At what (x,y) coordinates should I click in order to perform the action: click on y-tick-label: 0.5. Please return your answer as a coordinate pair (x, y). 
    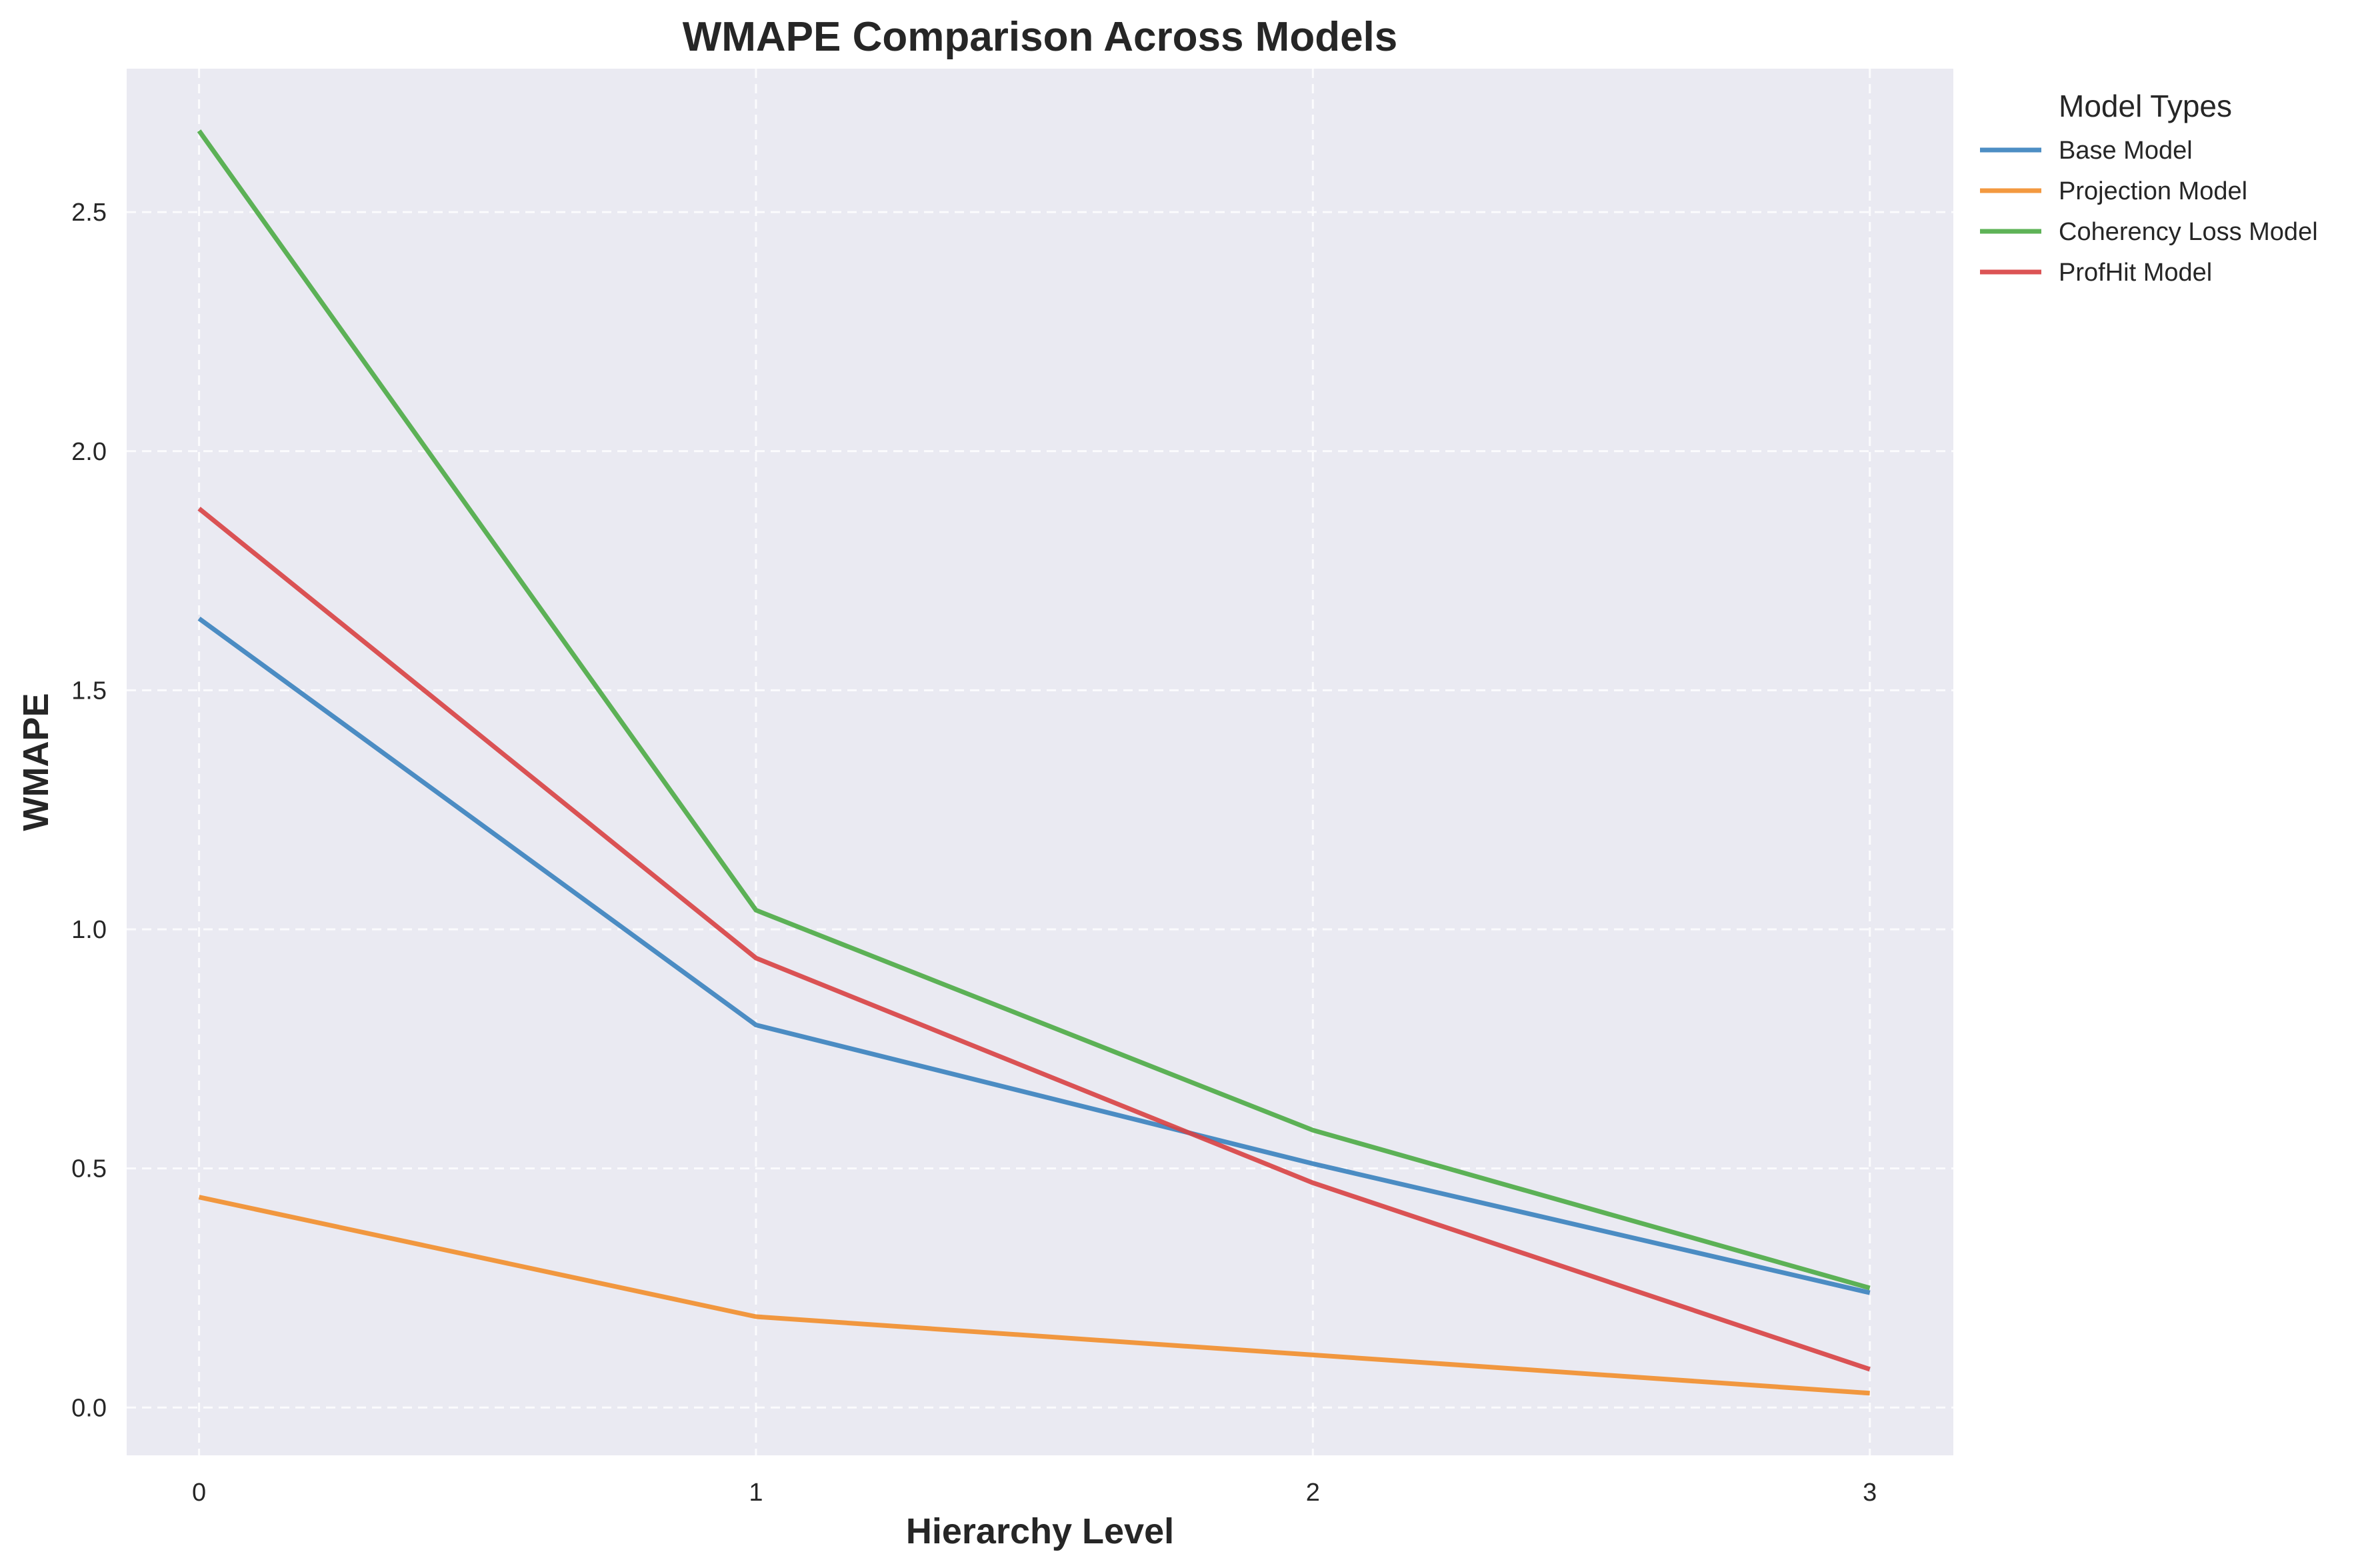
    Looking at the image, I should click on (89, 1169).